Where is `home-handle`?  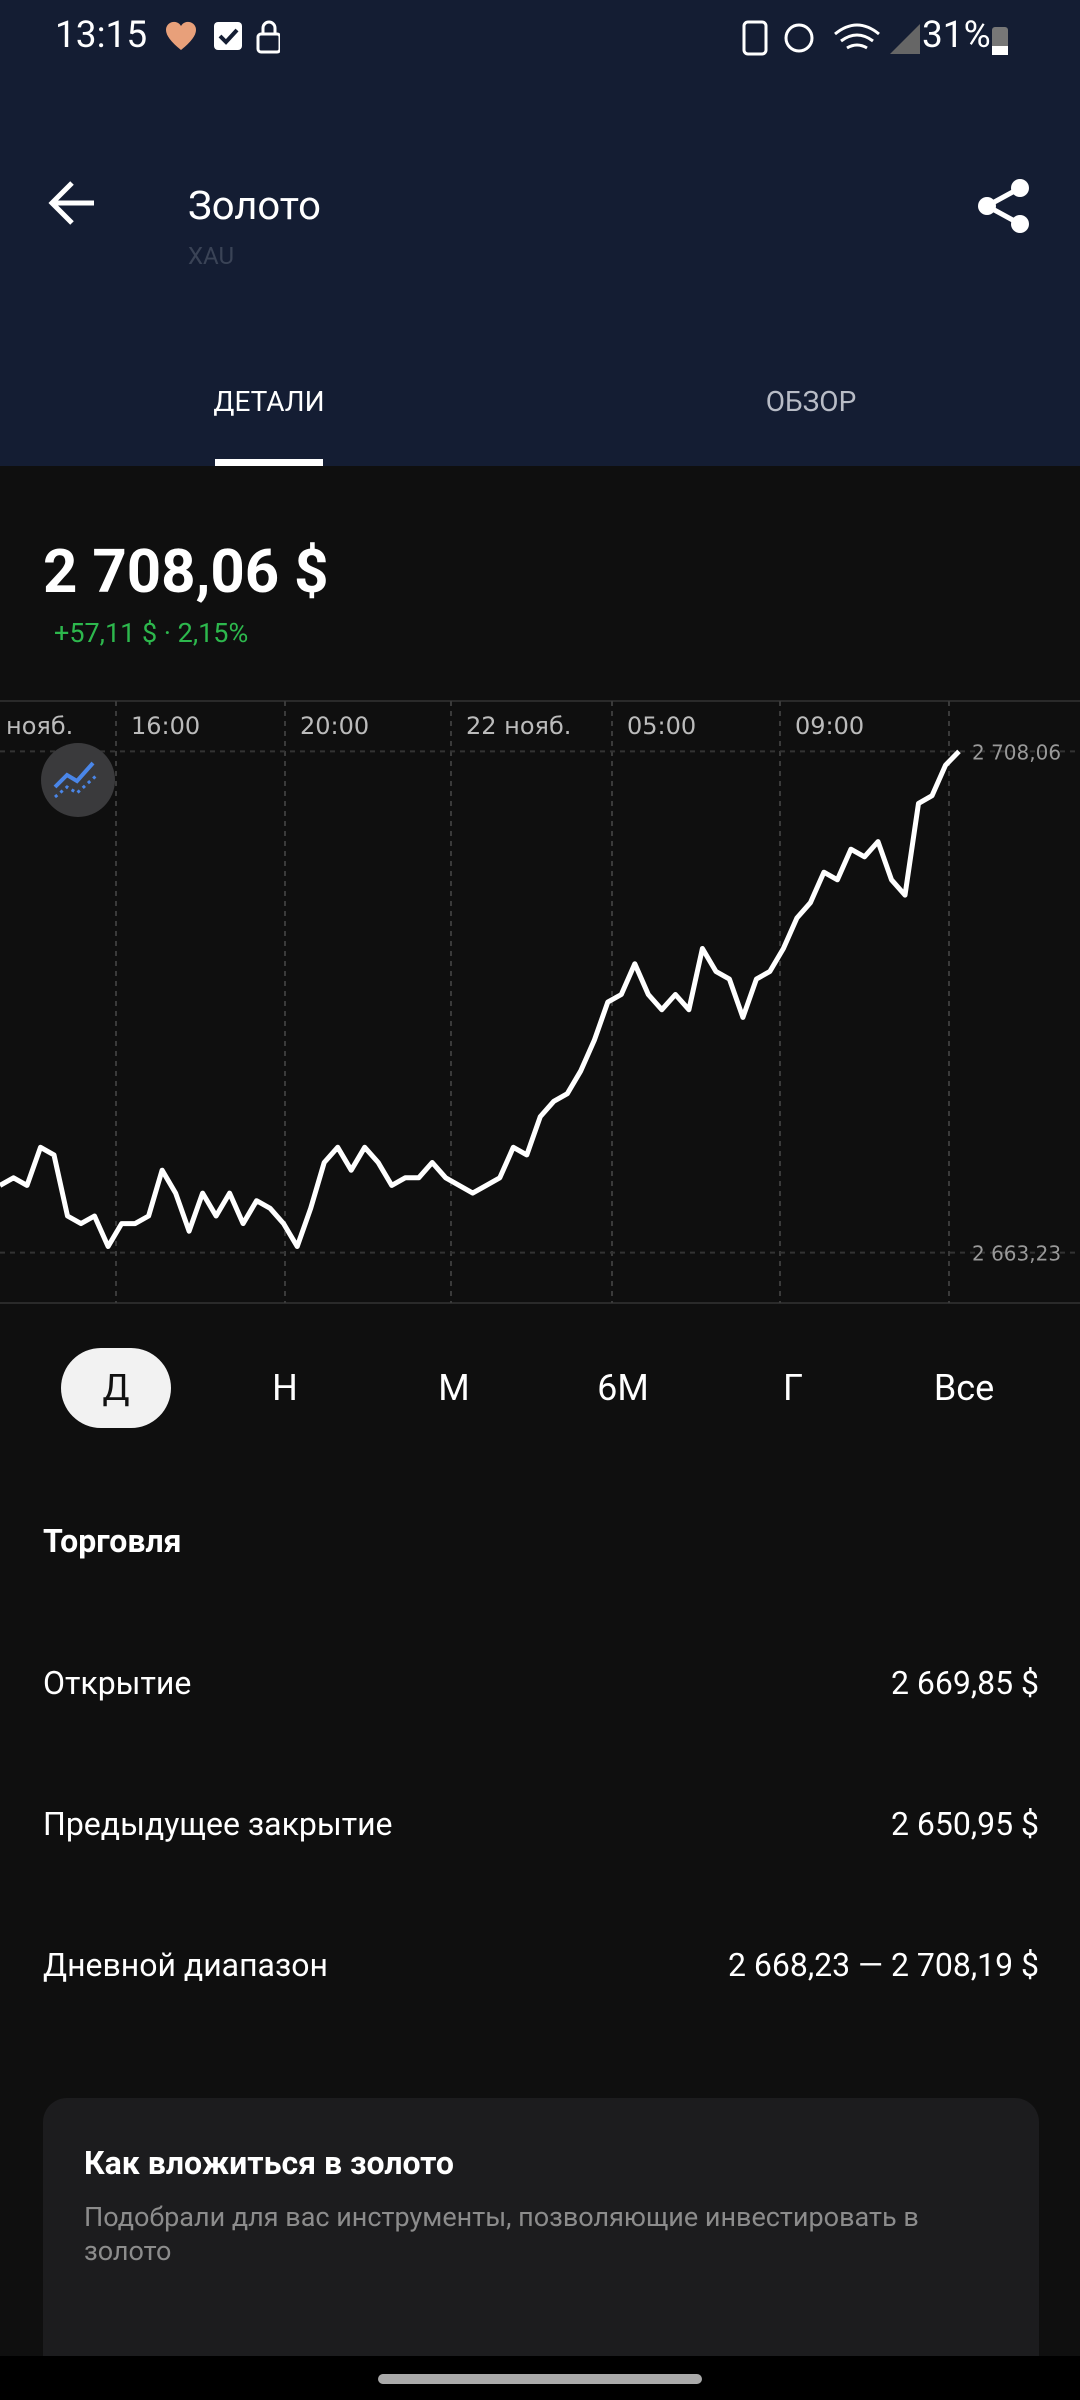 home-handle is located at coordinates (540, 2379).